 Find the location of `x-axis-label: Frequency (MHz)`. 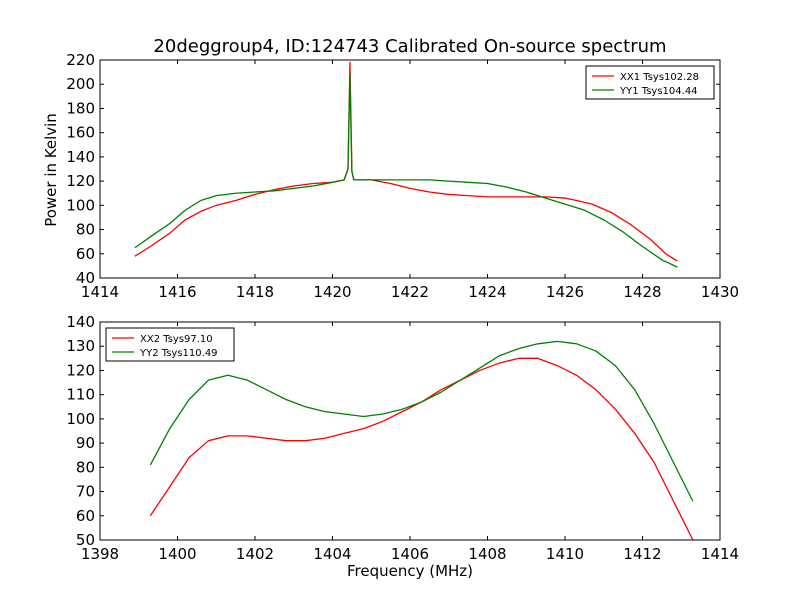

x-axis-label: Frequency (MHz) is located at coordinates (410, 571).